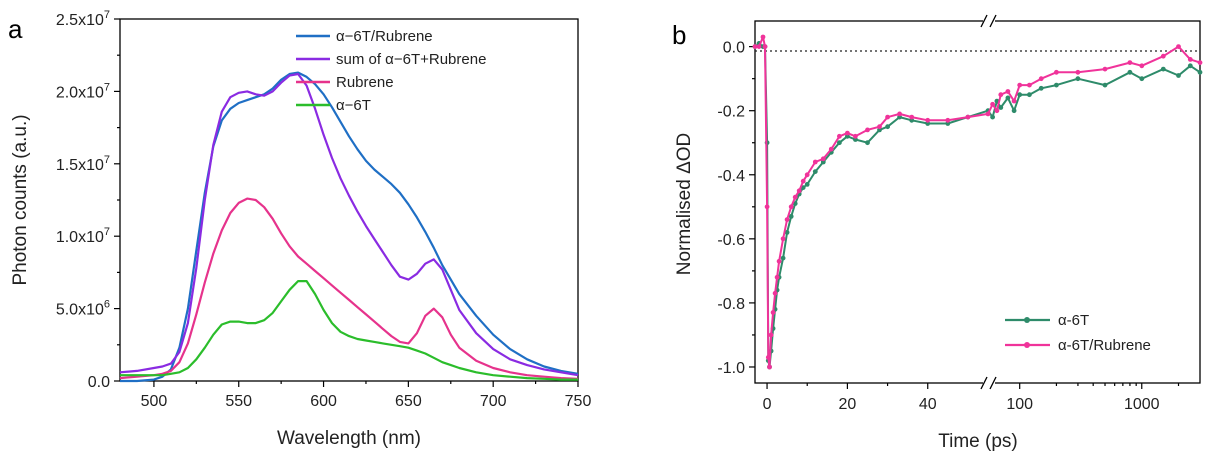  What do you see at coordinates (154, 401) in the screenshot?
I see `x-tick-label: 500` at bounding box center [154, 401].